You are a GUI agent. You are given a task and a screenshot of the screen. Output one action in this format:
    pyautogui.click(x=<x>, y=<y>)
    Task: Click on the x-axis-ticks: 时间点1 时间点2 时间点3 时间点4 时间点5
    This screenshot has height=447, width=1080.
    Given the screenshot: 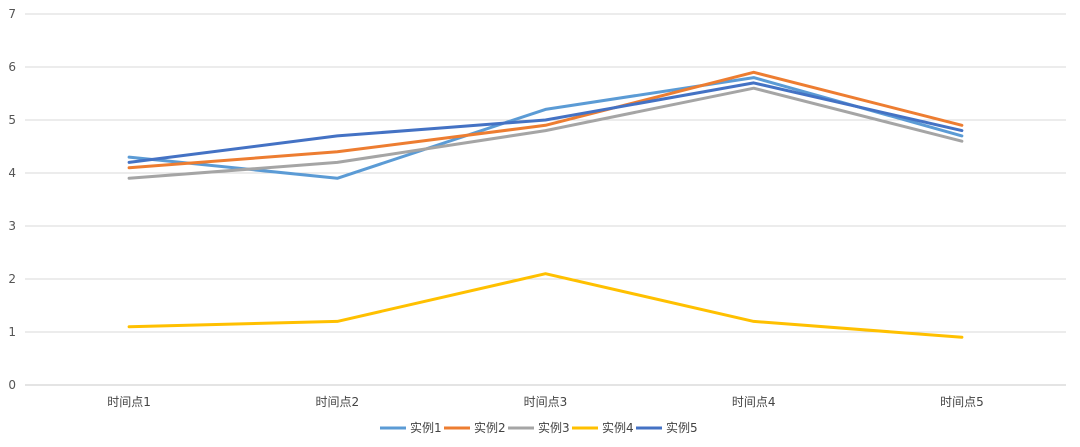 What is the action you would take?
    pyautogui.click(x=545, y=402)
    